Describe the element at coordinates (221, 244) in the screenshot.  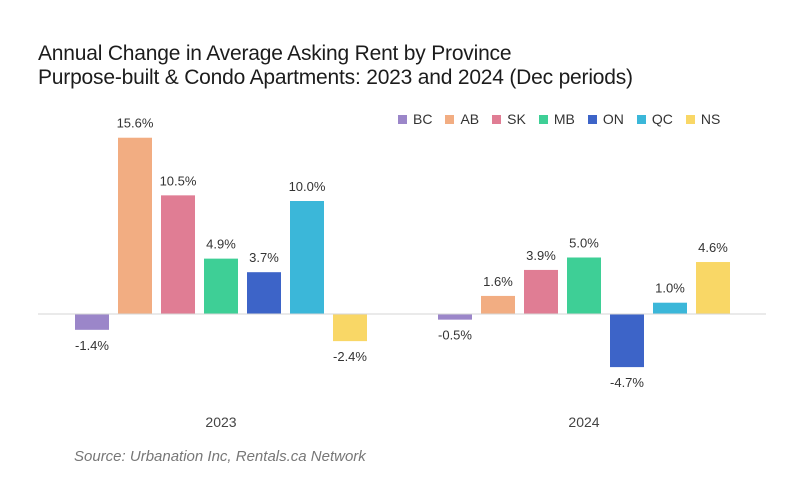
I see `data-label-mb-2023: 4.9%` at that location.